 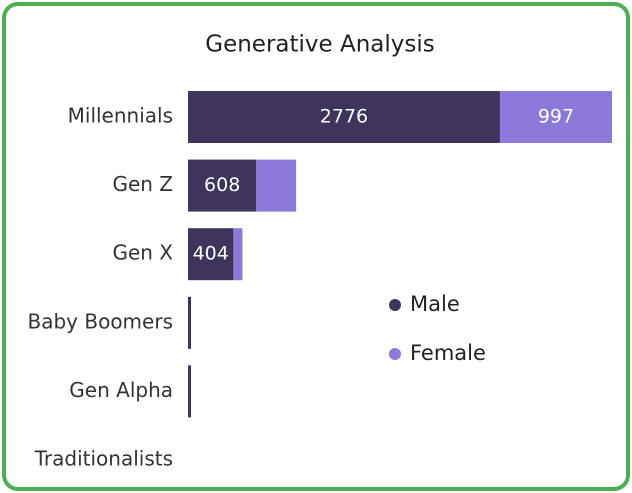 What do you see at coordinates (101, 321) in the screenshot?
I see `category-label: Baby Boomers` at bounding box center [101, 321].